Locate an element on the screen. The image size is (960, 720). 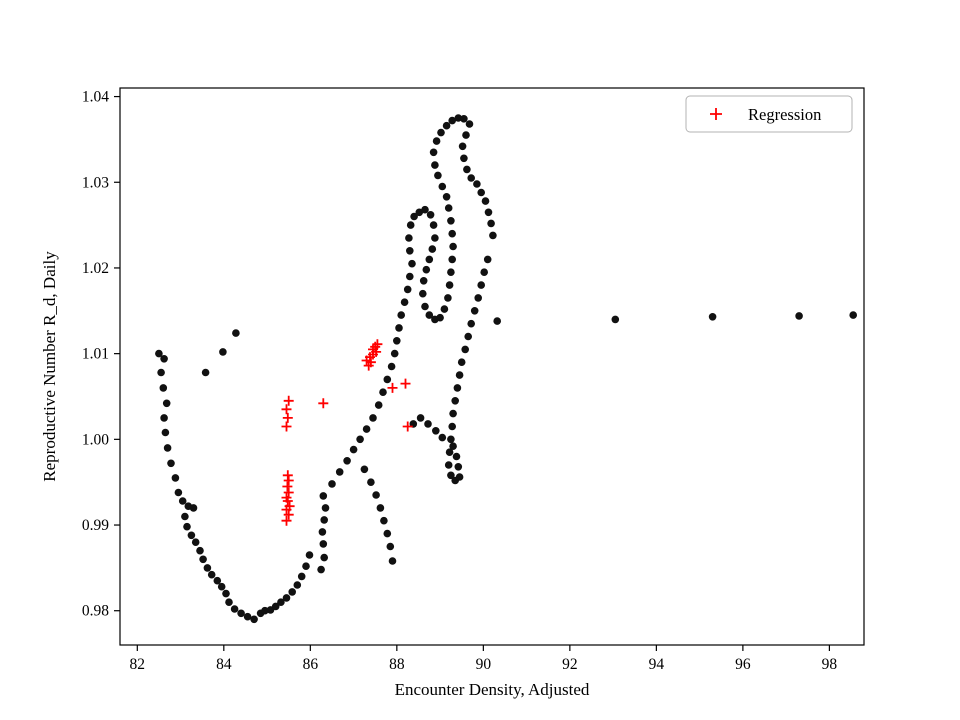
legend-box is located at coordinates (769, 114).